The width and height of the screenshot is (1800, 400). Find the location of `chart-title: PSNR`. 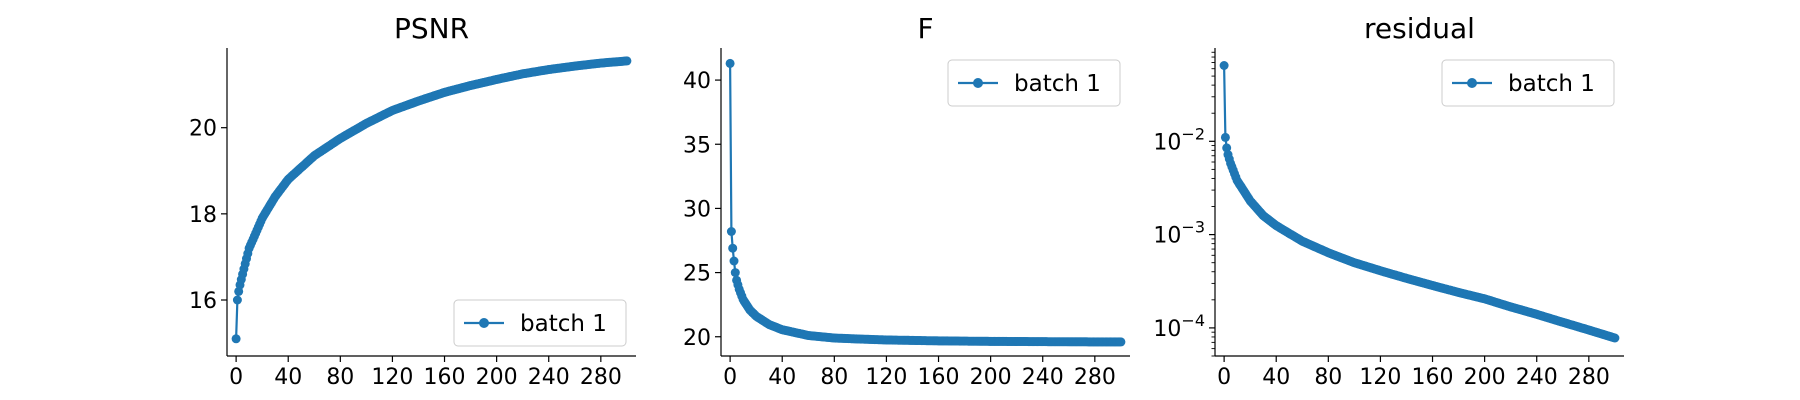

chart-title: PSNR is located at coordinates (431, 28).